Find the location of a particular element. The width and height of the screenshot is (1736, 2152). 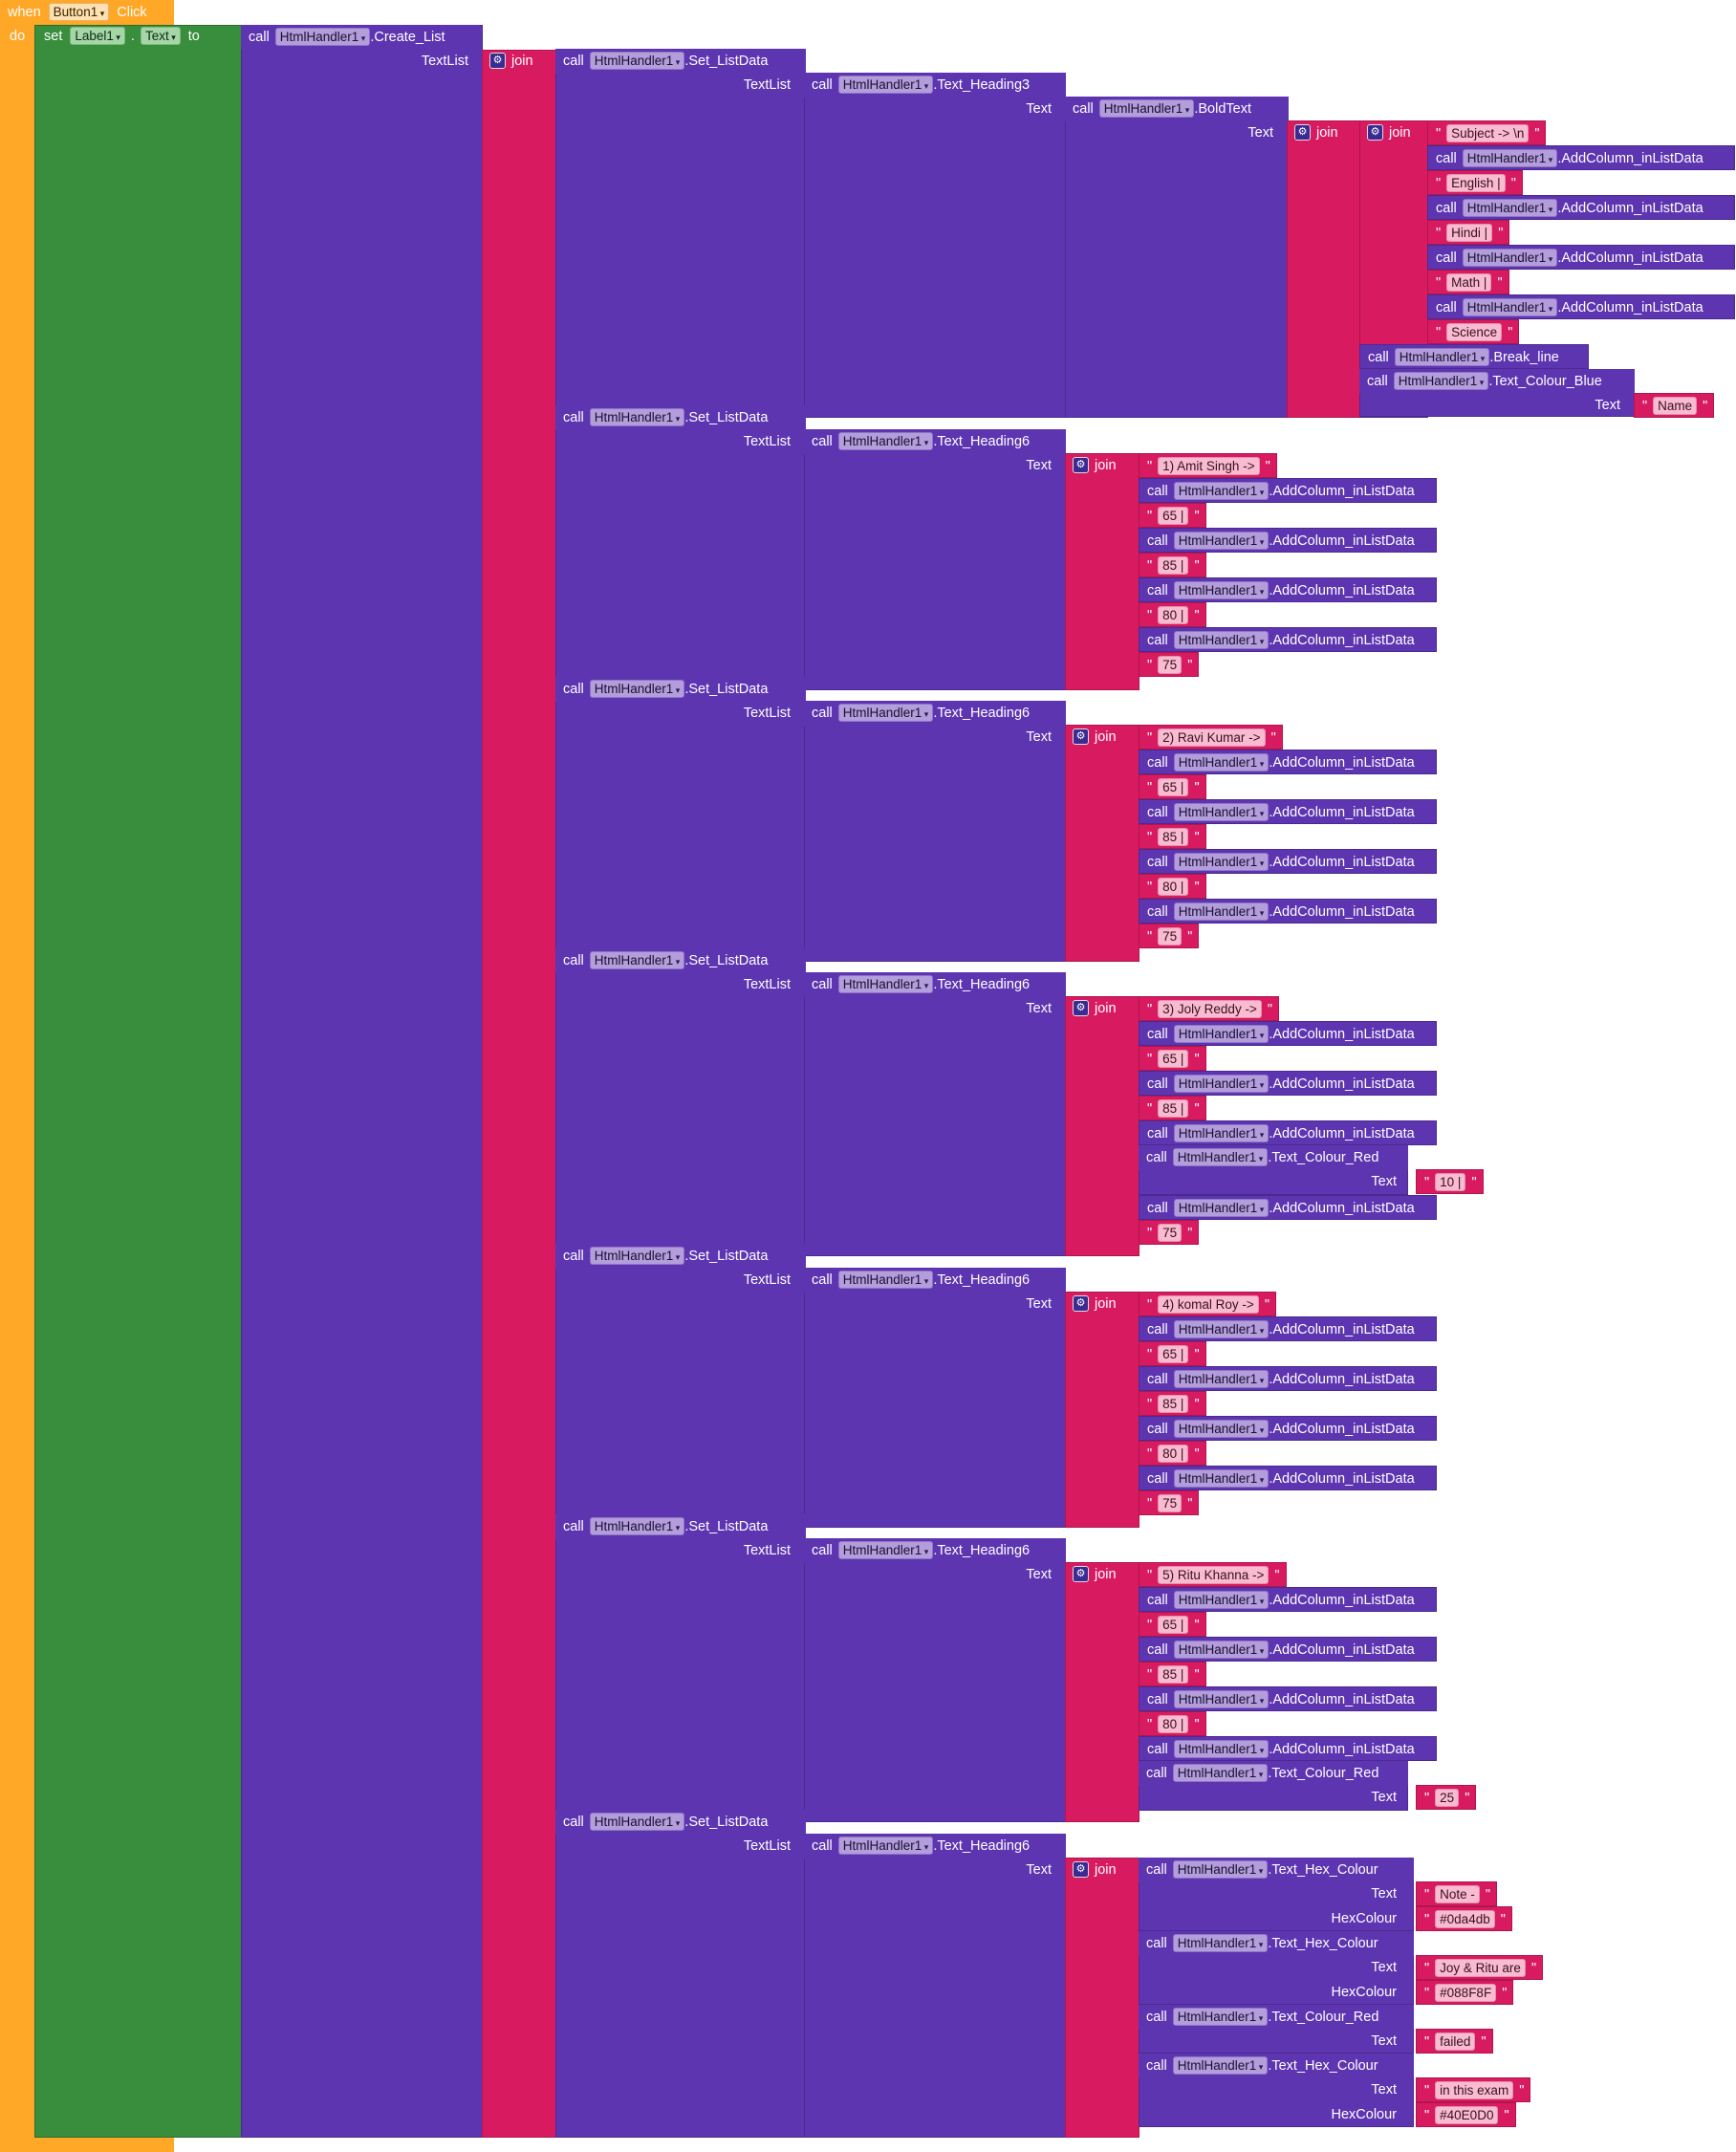

string-student-name: " 4) komal Roy -> " is located at coordinates (1207, 1304).